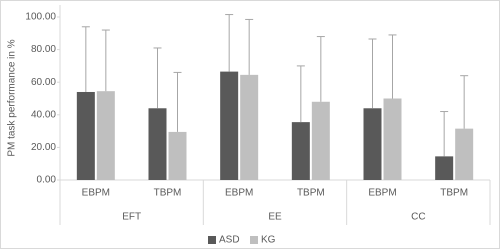 Image resolution: width=500 pixels, height=249 pixels. I want to click on group-label: EE, so click(275, 217).